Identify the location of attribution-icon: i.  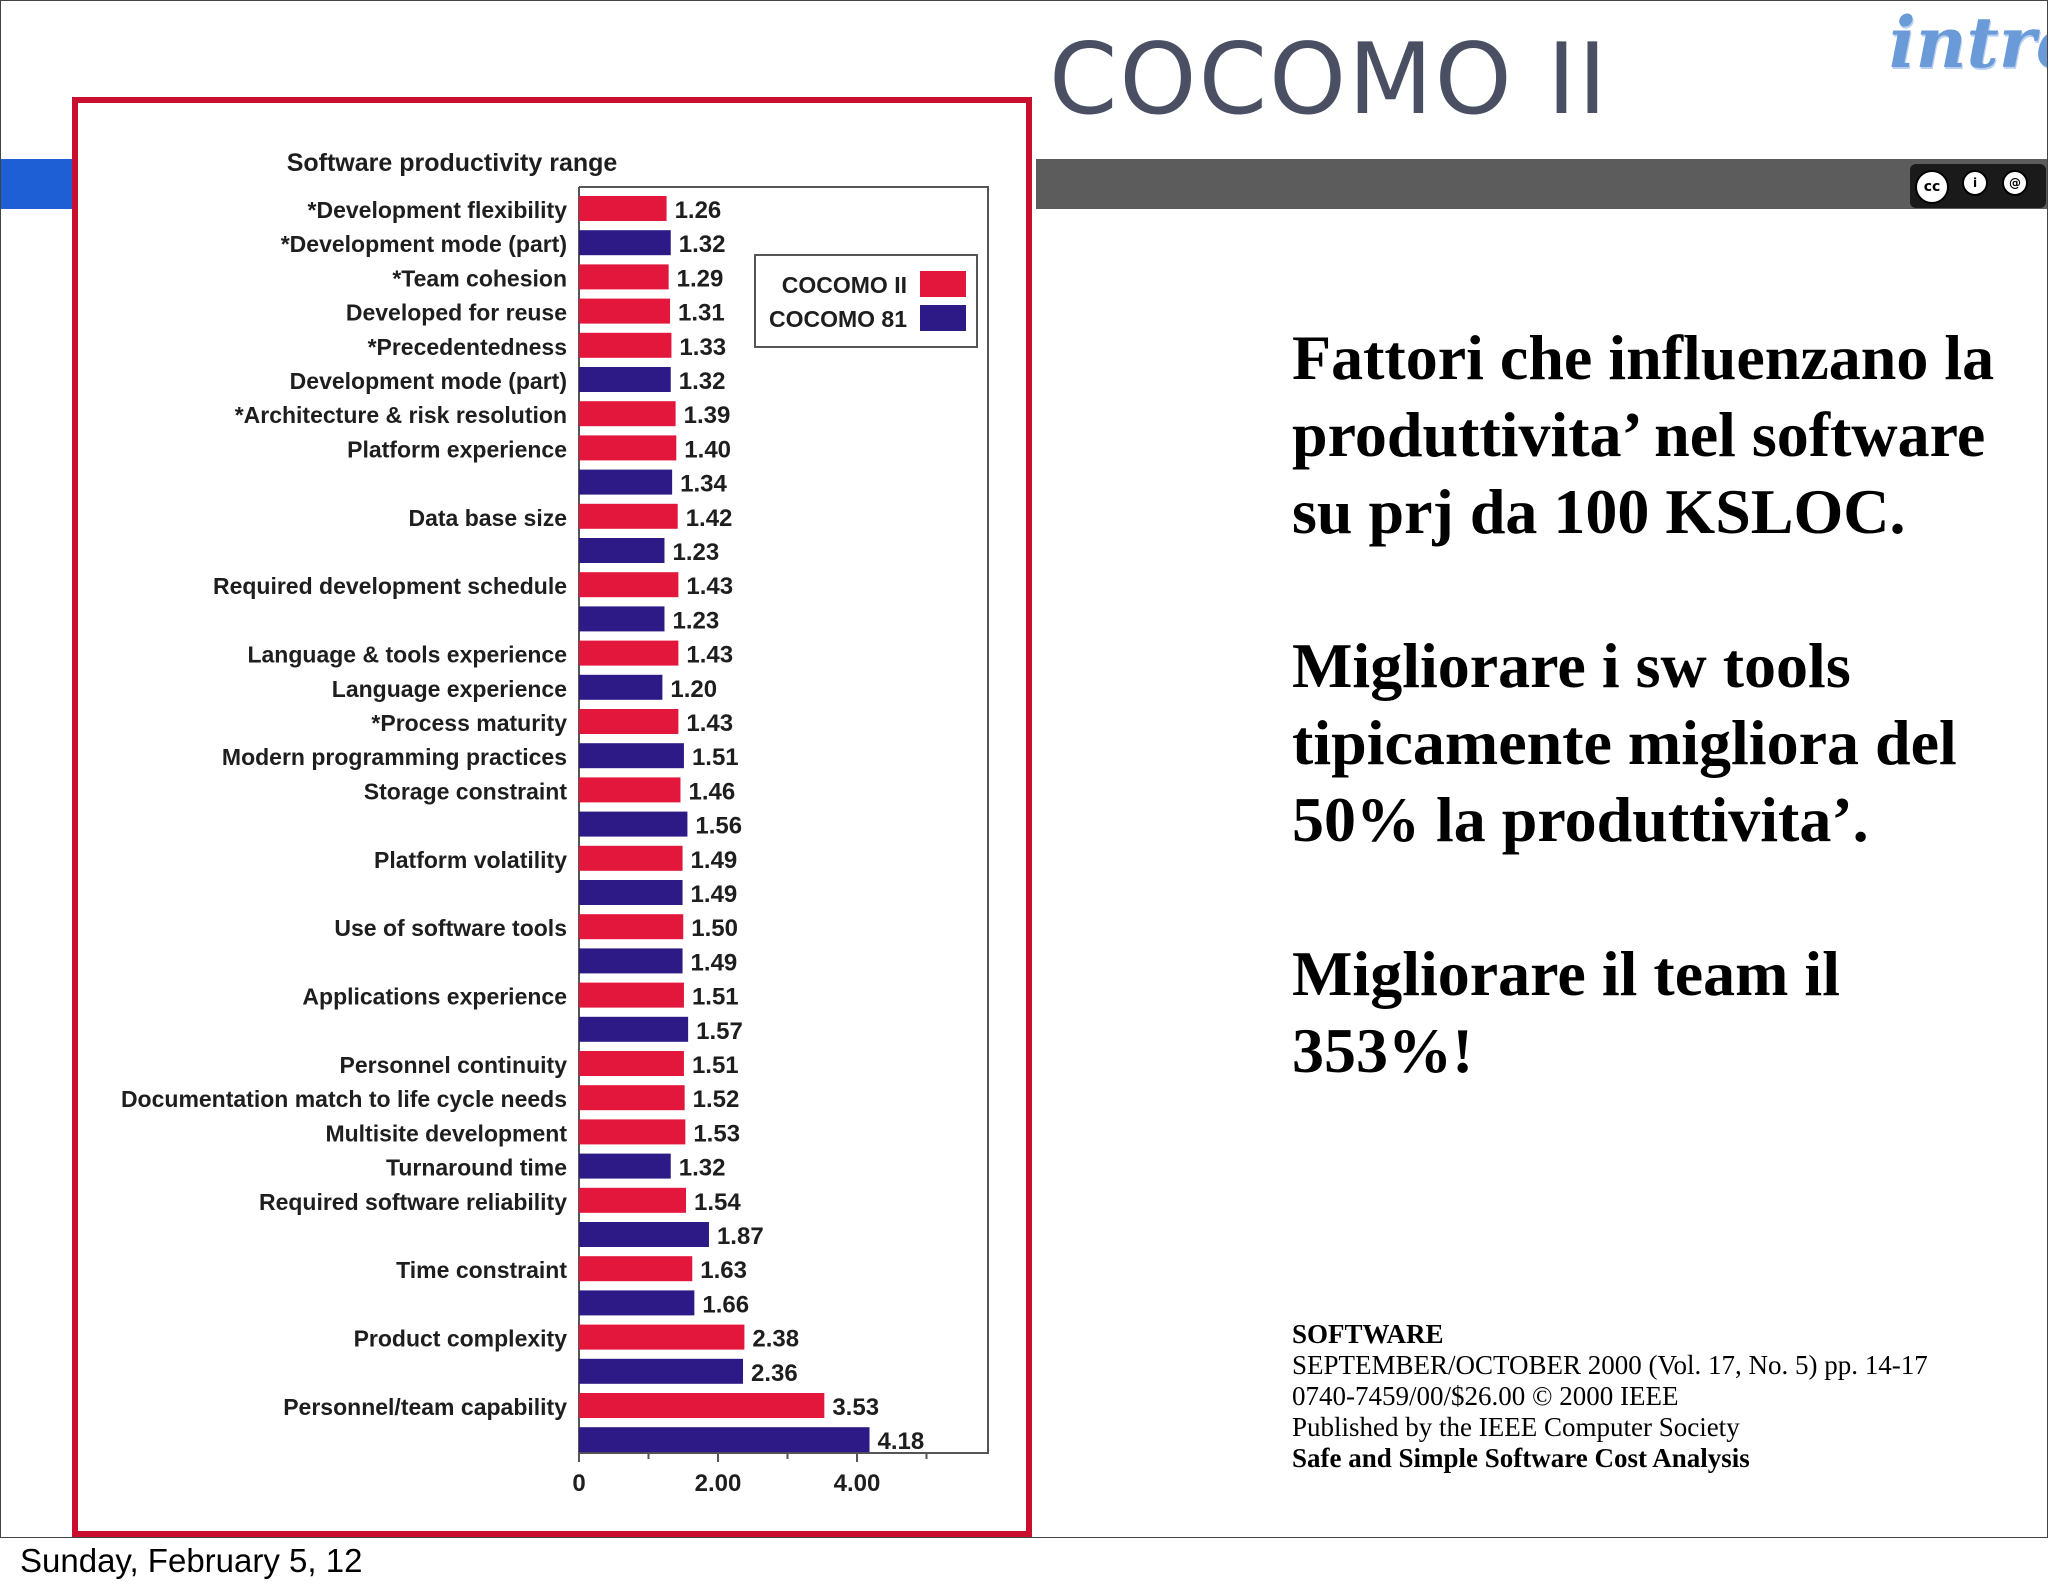
(1975, 183).